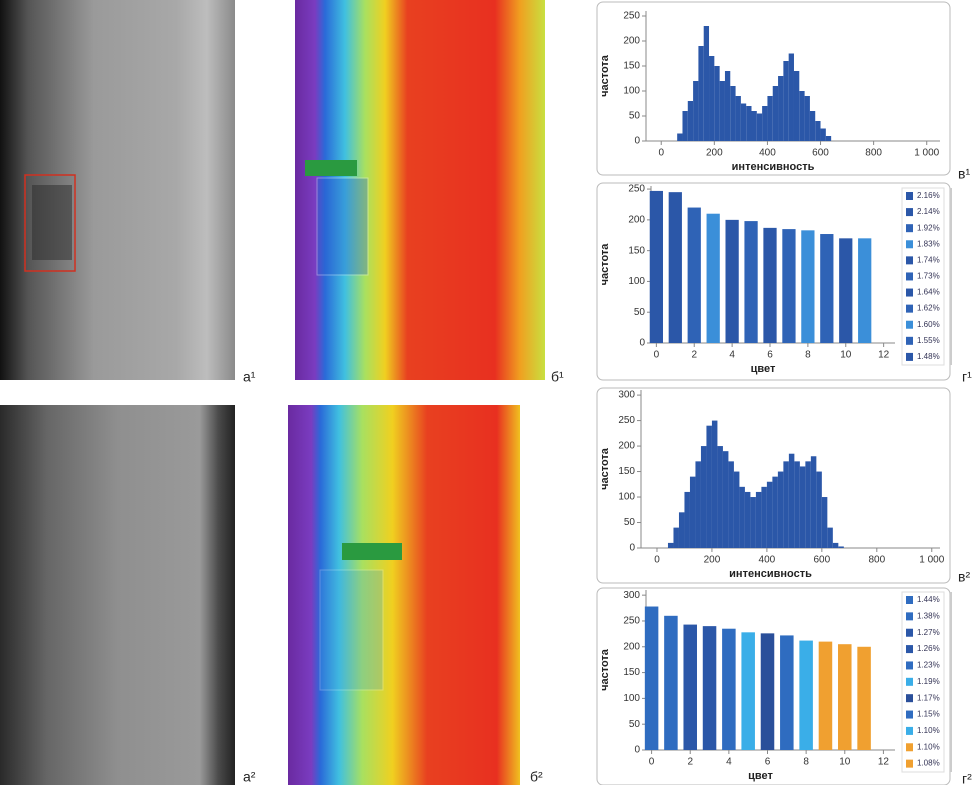  I want to click on legend-label: 1.19%, so click(928, 681).